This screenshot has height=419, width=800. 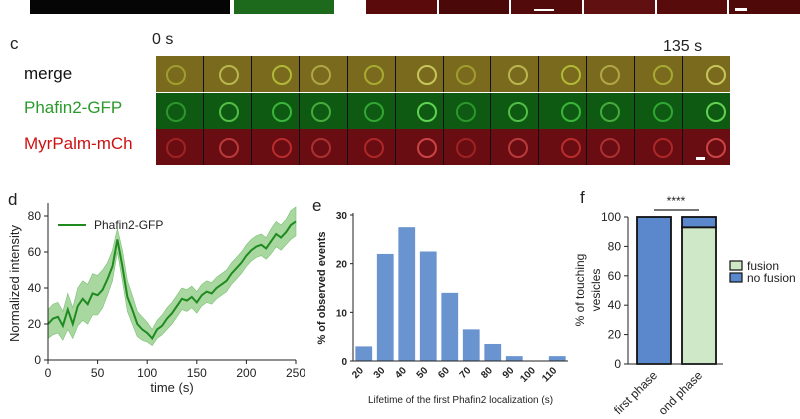 What do you see at coordinates (615, 276) in the screenshot?
I see `y-tick-label: 60` at bounding box center [615, 276].